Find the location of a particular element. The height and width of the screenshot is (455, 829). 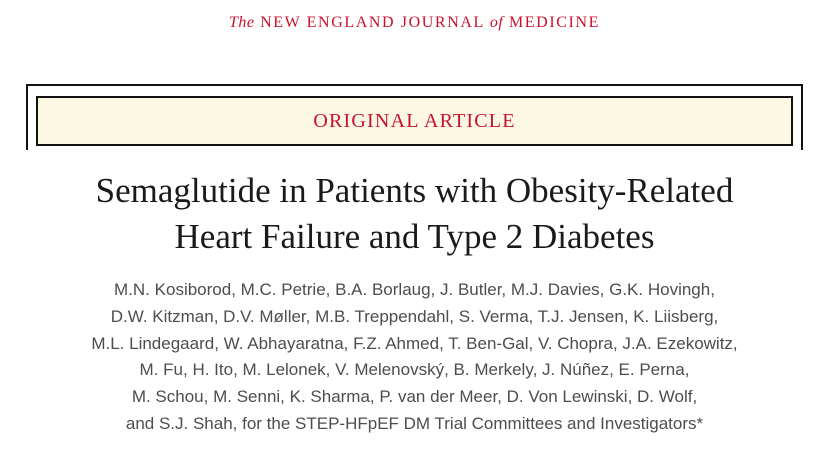

article-type-label: ORIGINAL ARTICLE is located at coordinates (414, 120).